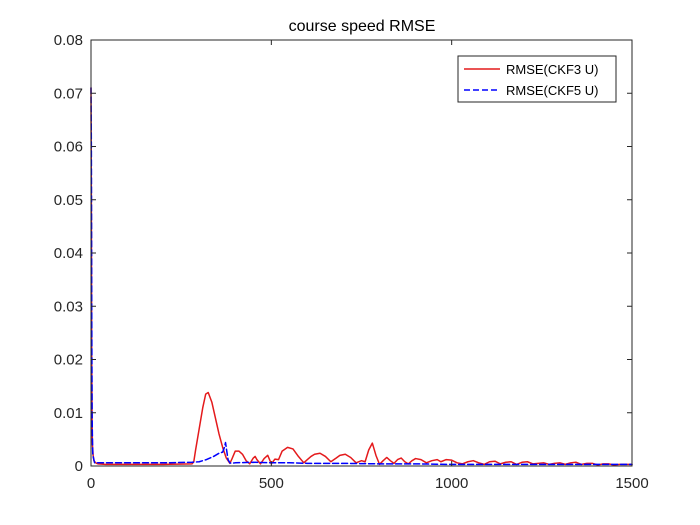 The height and width of the screenshot is (525, 700). What do you see at coordinates (451, 483) in the screenshot?
I see `x-tick-label: 1000` at bounding box center [451, 483].